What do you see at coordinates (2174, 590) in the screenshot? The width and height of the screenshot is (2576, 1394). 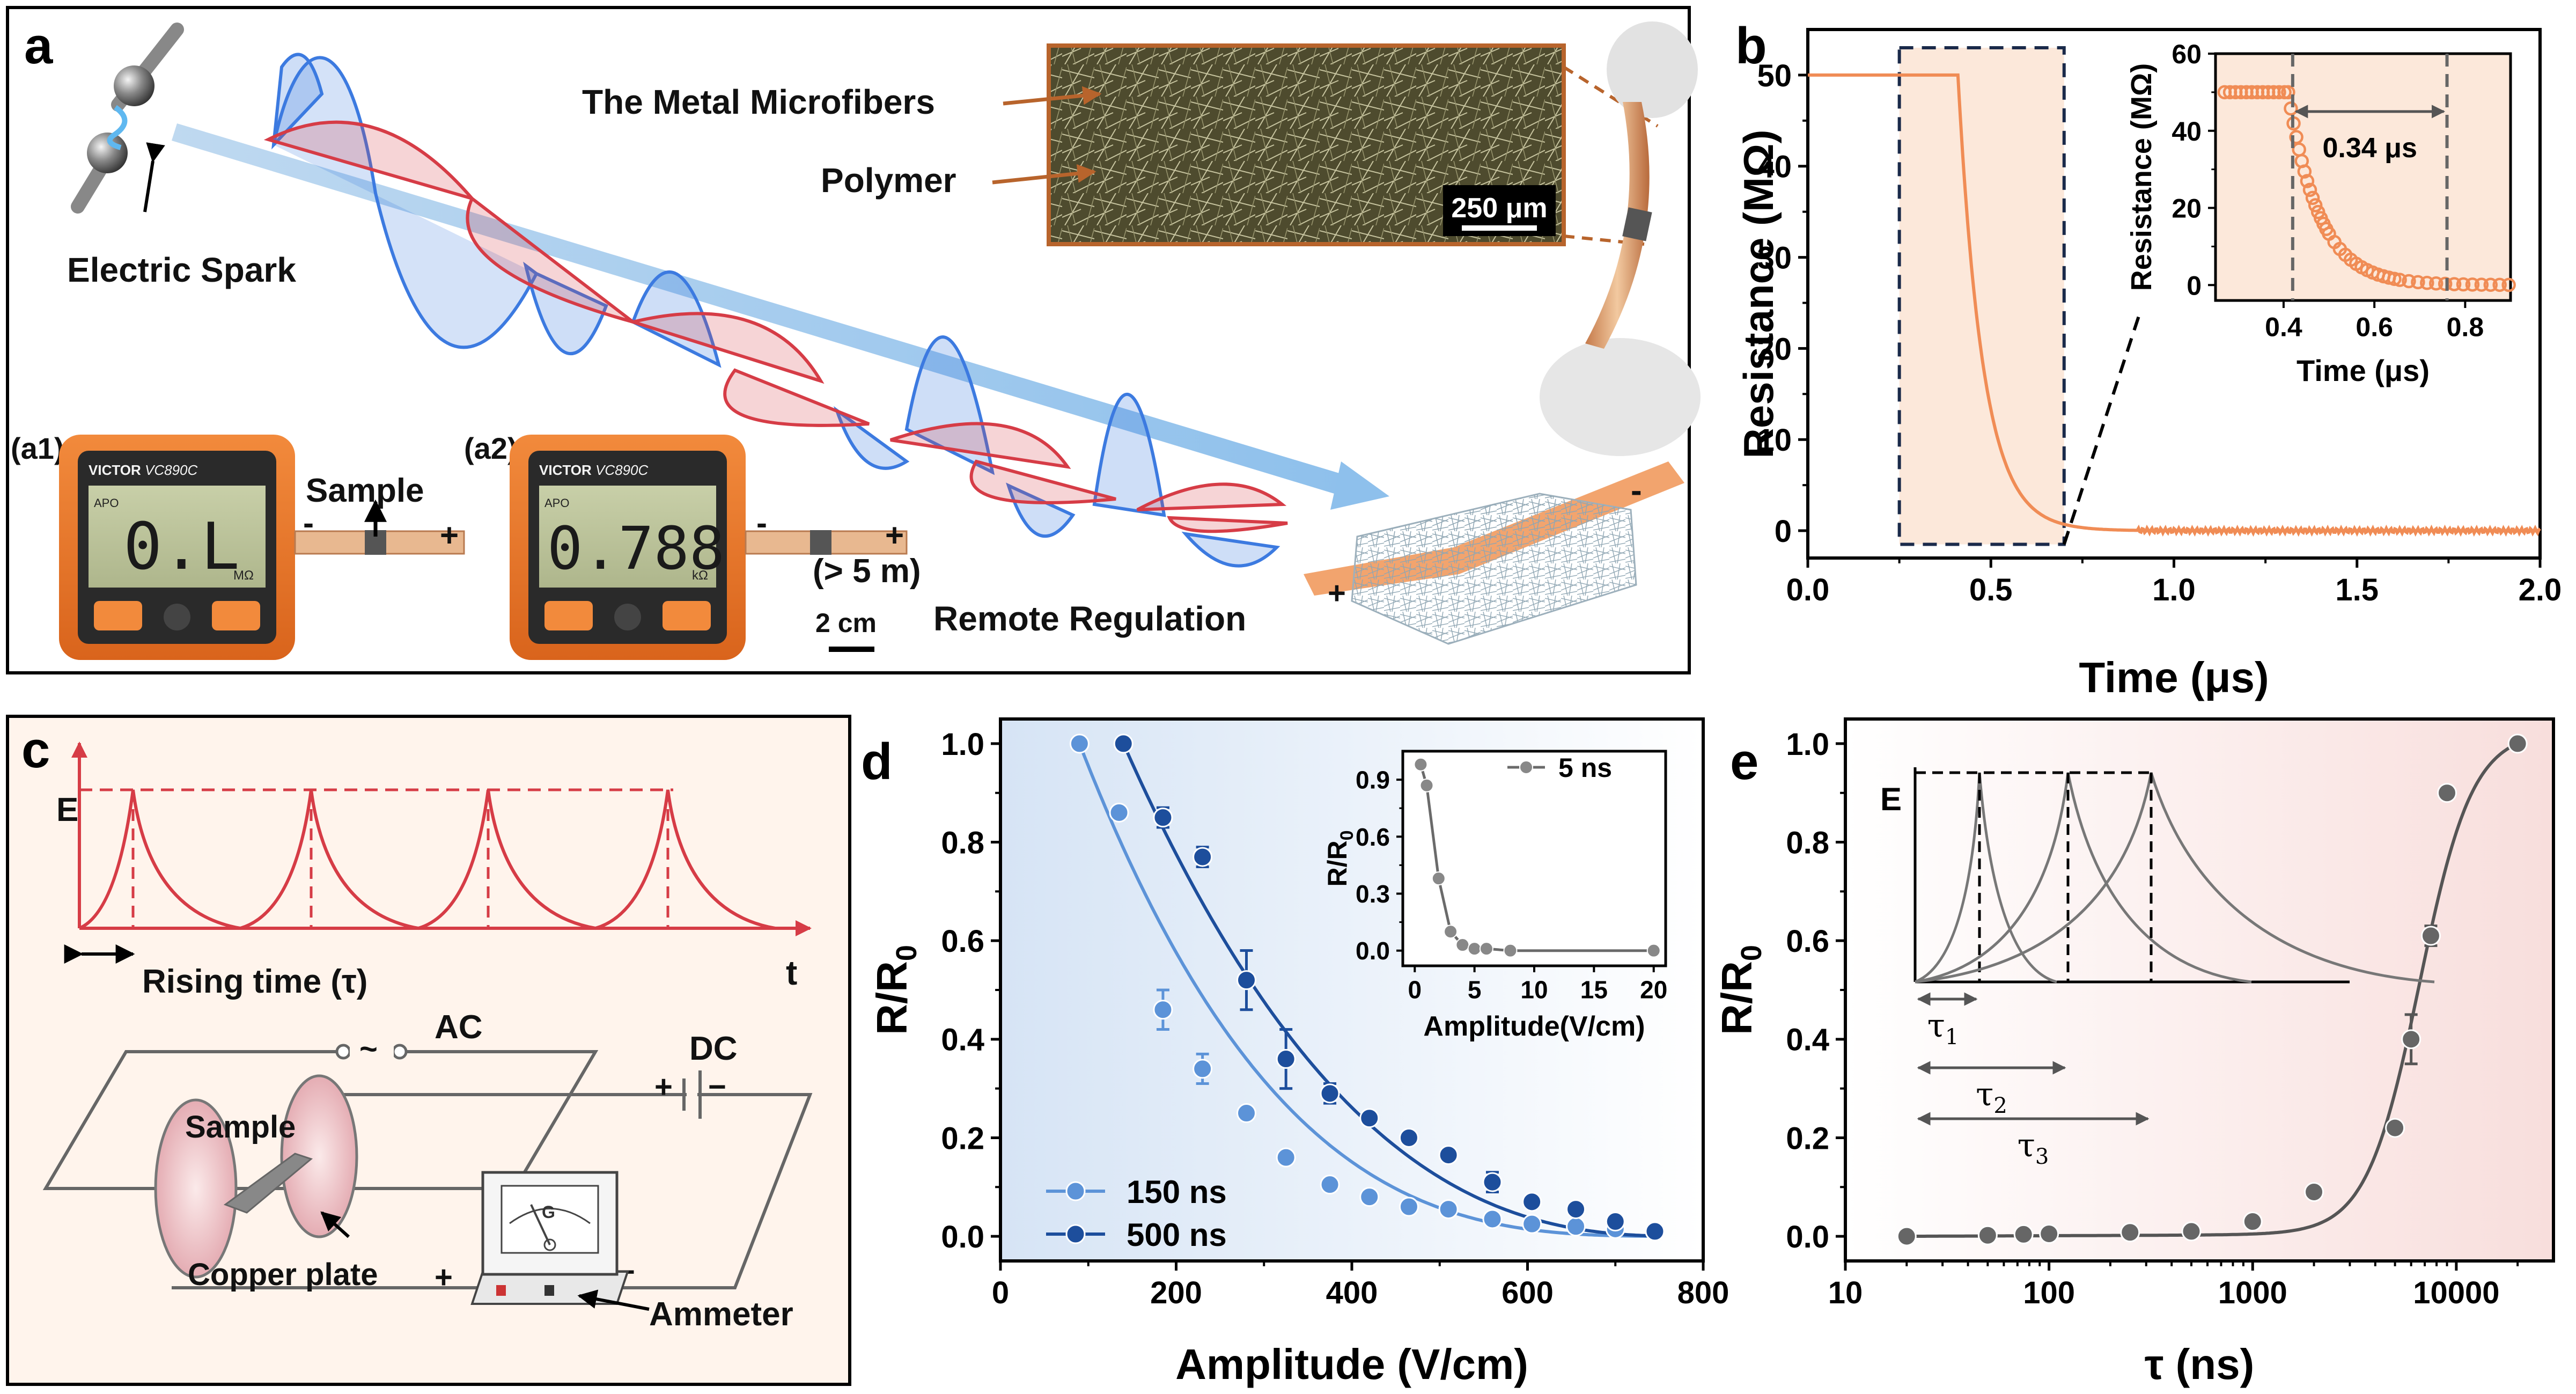 I see `b_main-xtick-label: 1.0` at bounding box center [2174, 590].